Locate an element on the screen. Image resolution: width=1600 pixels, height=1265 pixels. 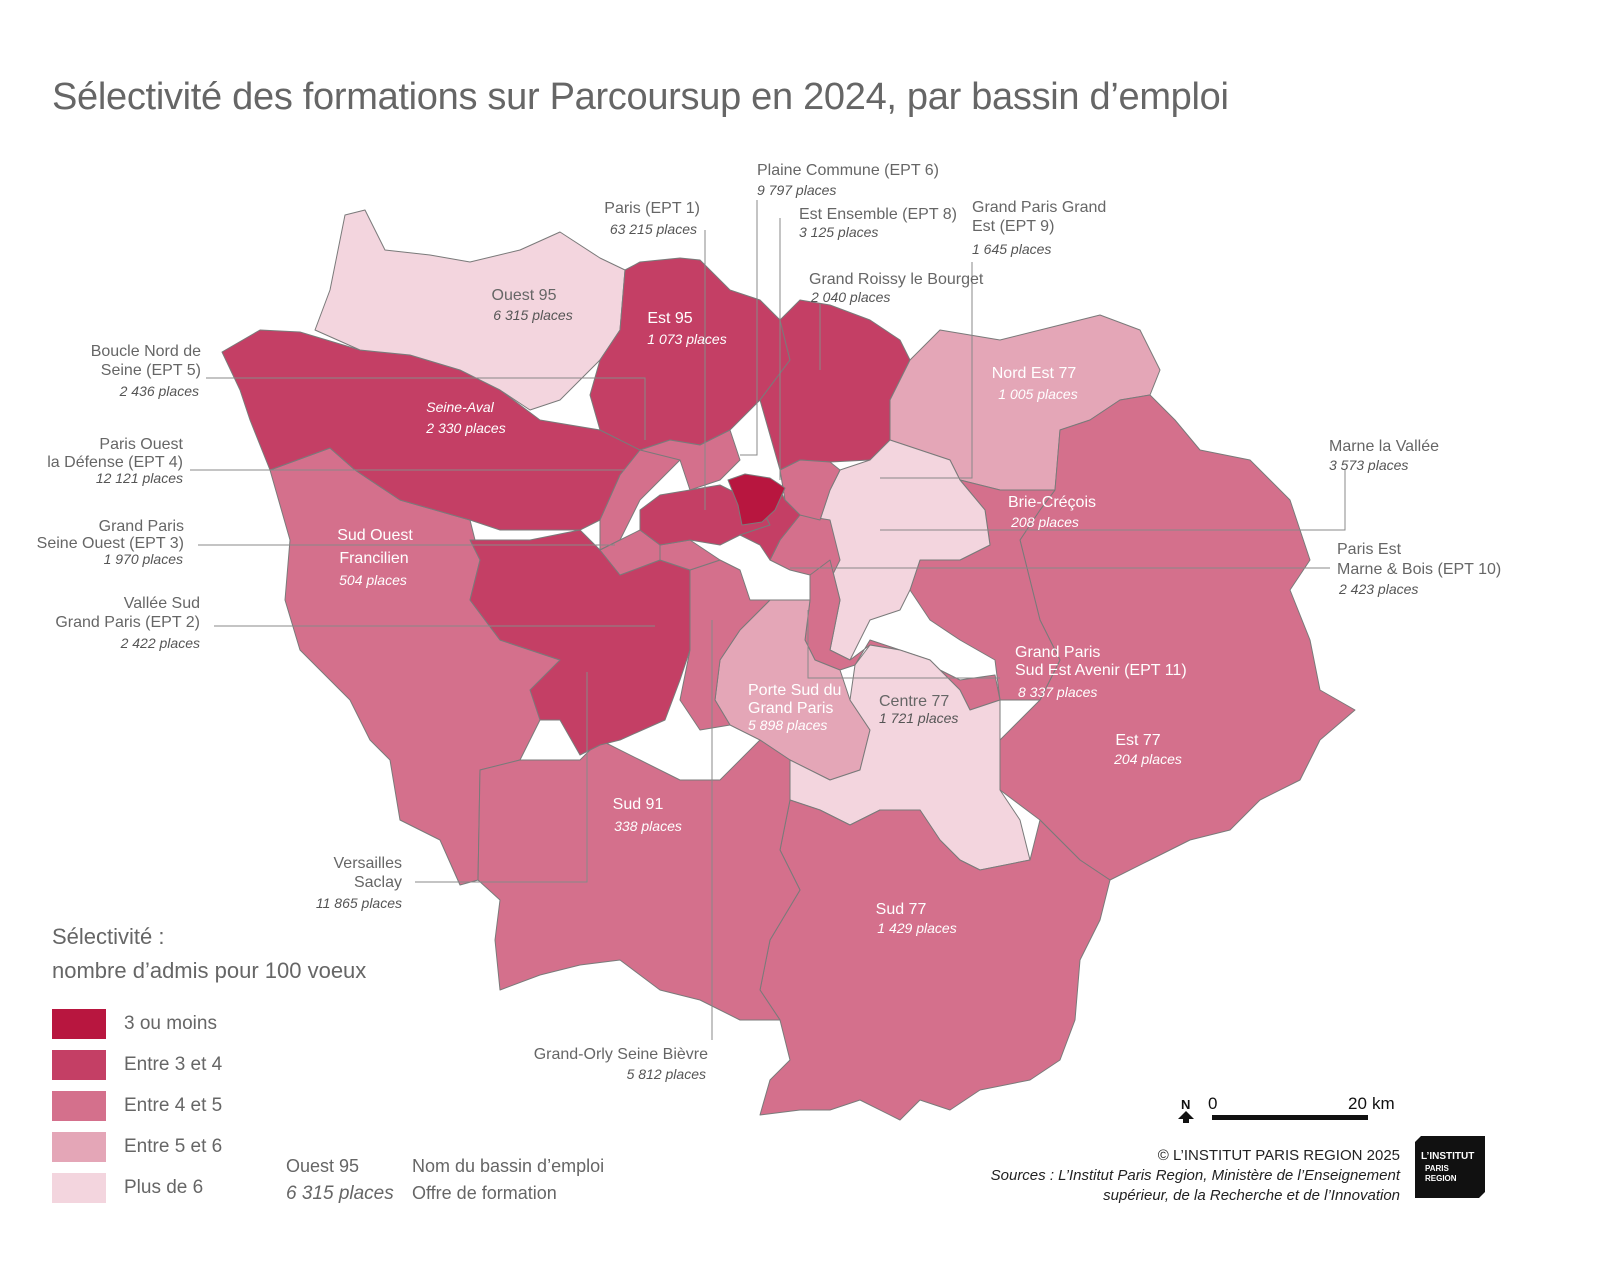
label-seineaval-name: Seine-Aval is located at coordinates (460, 407).